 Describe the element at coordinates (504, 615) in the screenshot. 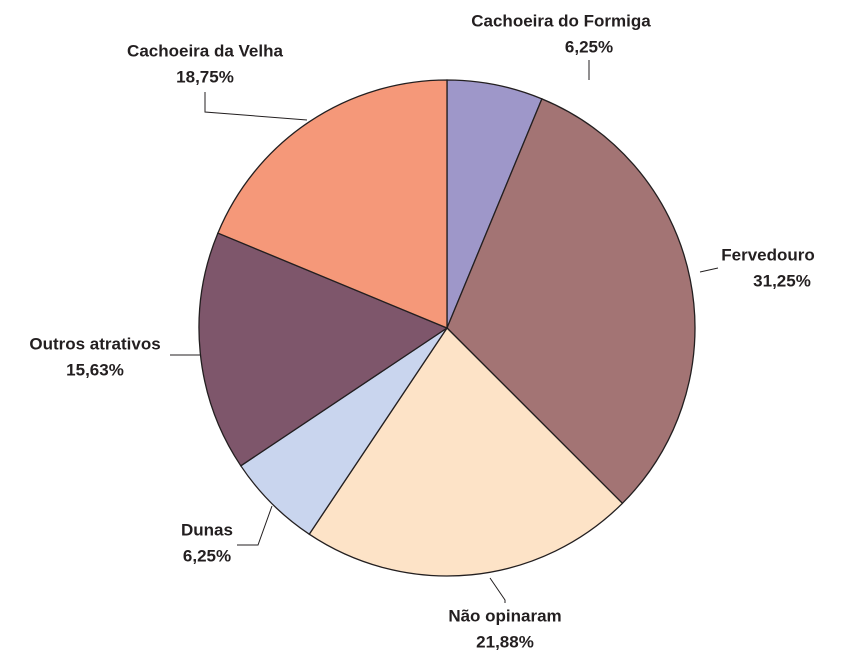

I see `slice-label: Não opinaram` at that location.